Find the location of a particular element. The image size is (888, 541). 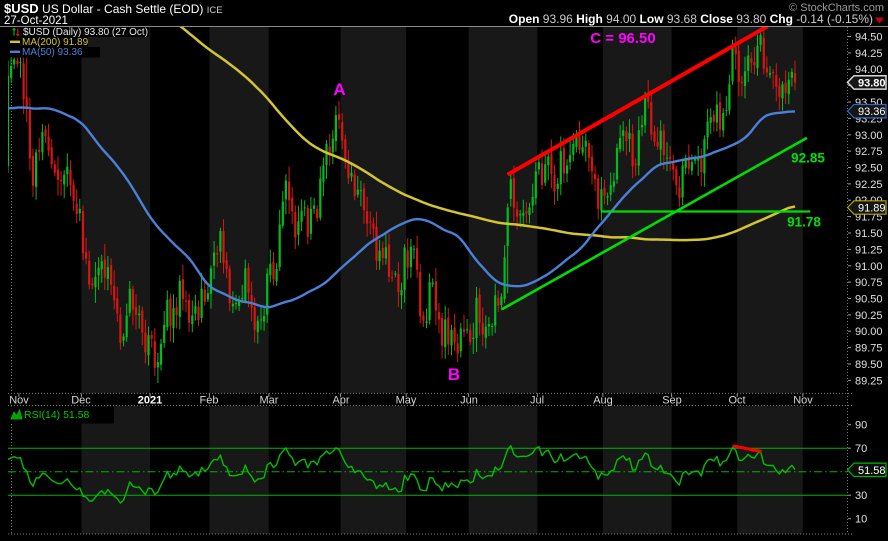

svg-text: © StockCharts.com is located at coordinates (836, 8).